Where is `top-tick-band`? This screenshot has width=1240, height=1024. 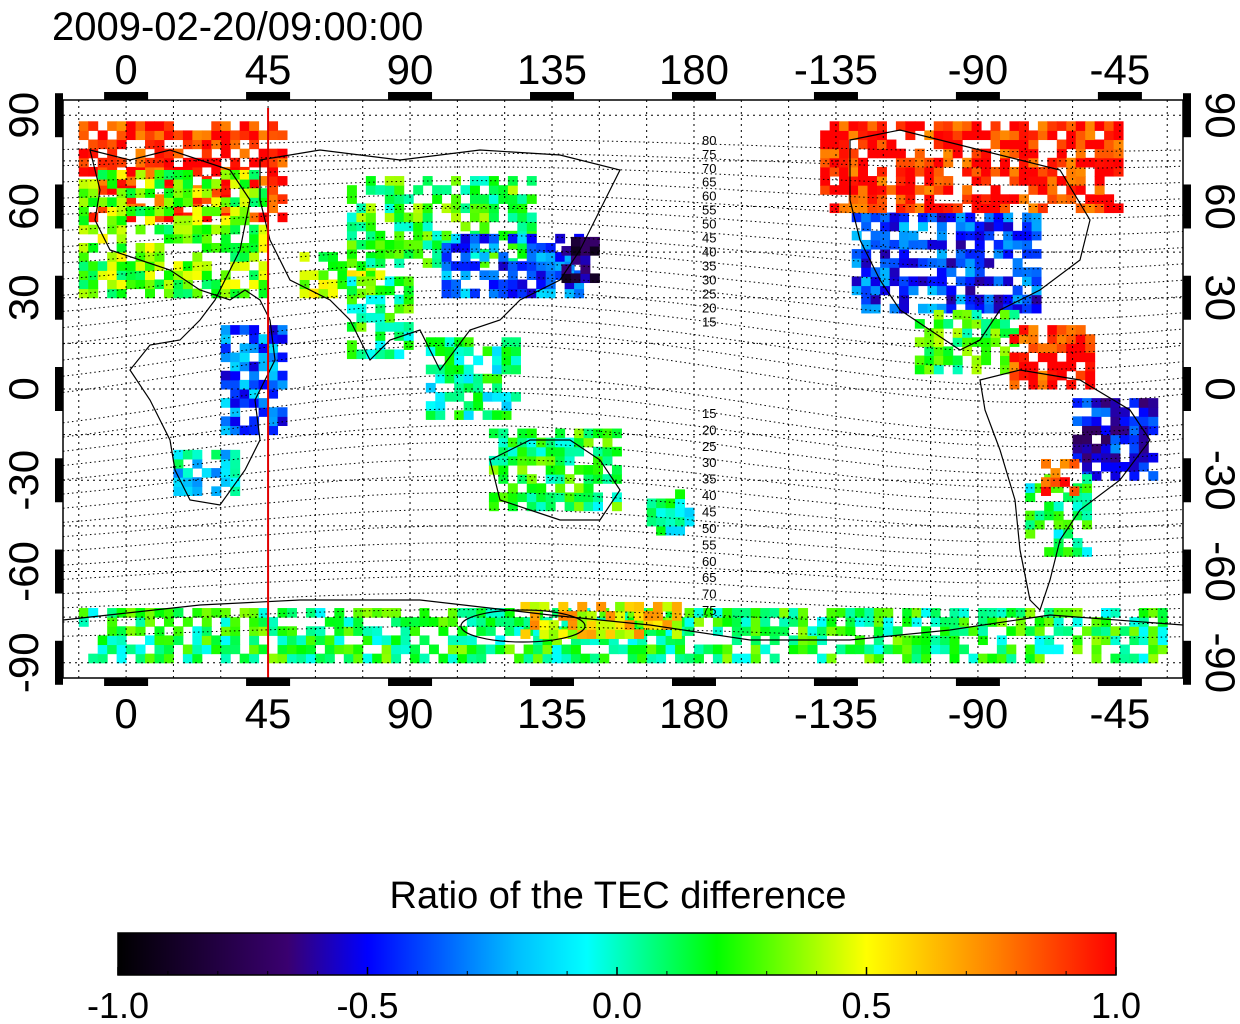 top-tick-band is located at coordinates (977, 96).